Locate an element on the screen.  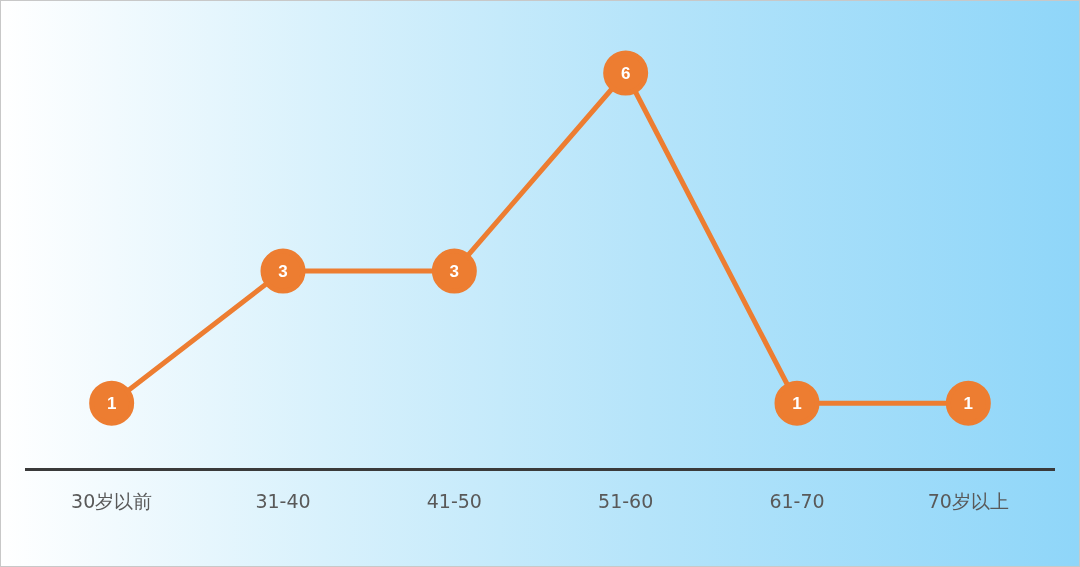
x-tick-label: 70岁以上 is located at coordinates (968, 500).